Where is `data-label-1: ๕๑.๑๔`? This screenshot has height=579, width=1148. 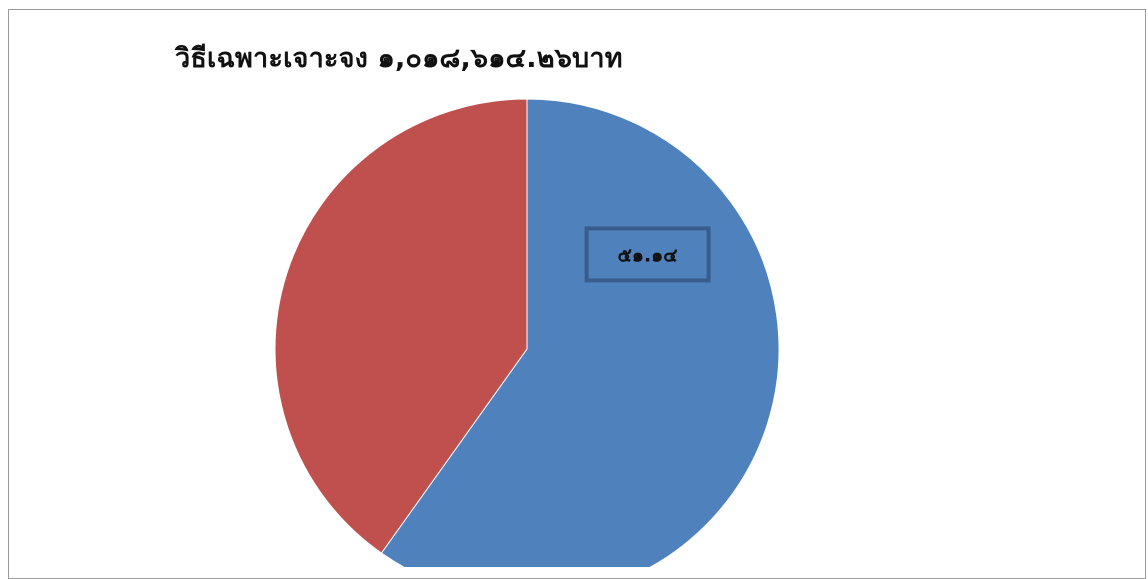 data-label-1: ๕๑.๑๔ is located at coordinates (647, 254).